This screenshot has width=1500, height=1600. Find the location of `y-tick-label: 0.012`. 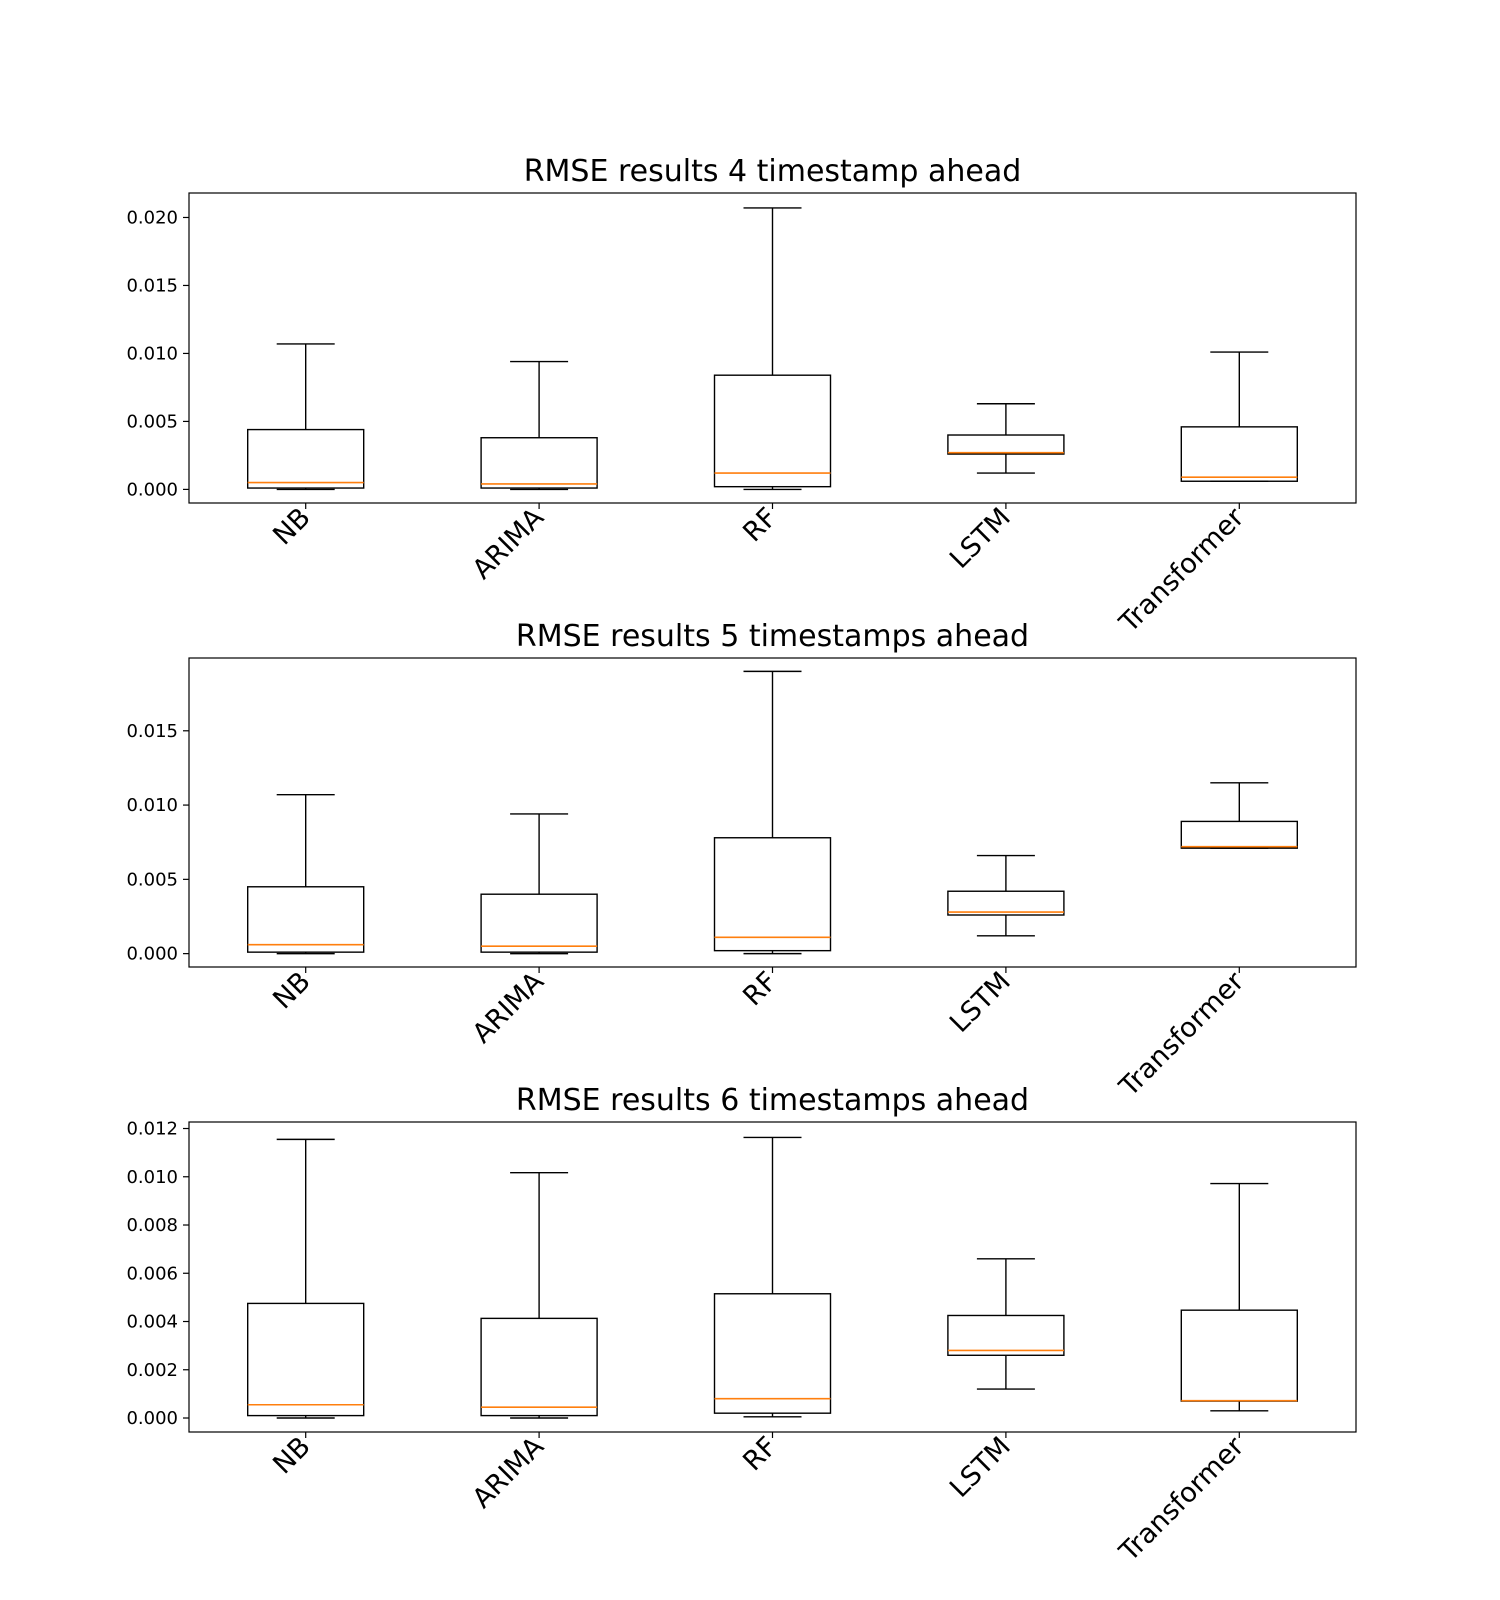

y-tick-label: 0.012 is located at coordinates (152, 1129).